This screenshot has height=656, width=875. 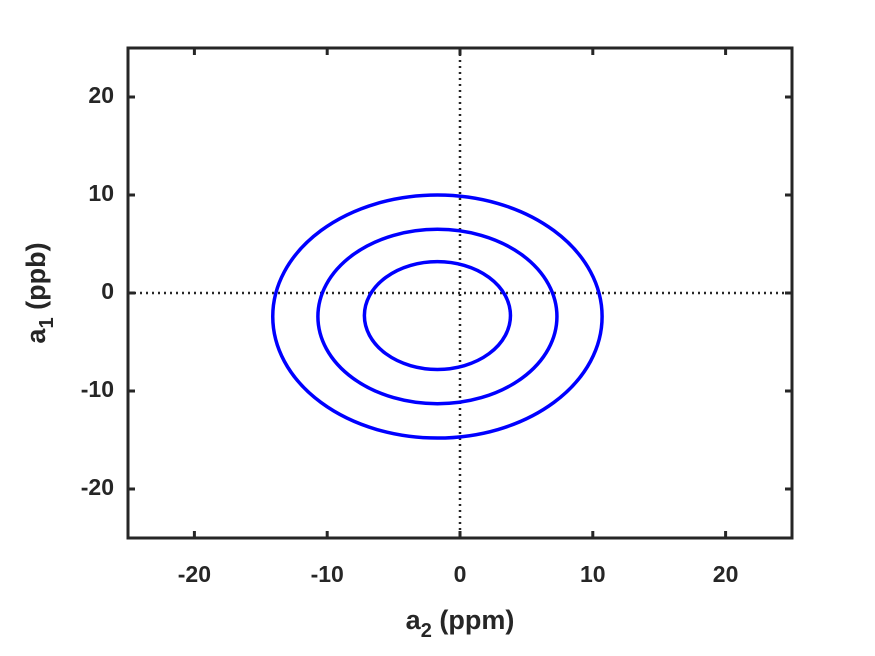 What do you see at coordinates (107, 291) in the screenshot?
I see `y-tick-label: 0` at bounding box center [107, 291].